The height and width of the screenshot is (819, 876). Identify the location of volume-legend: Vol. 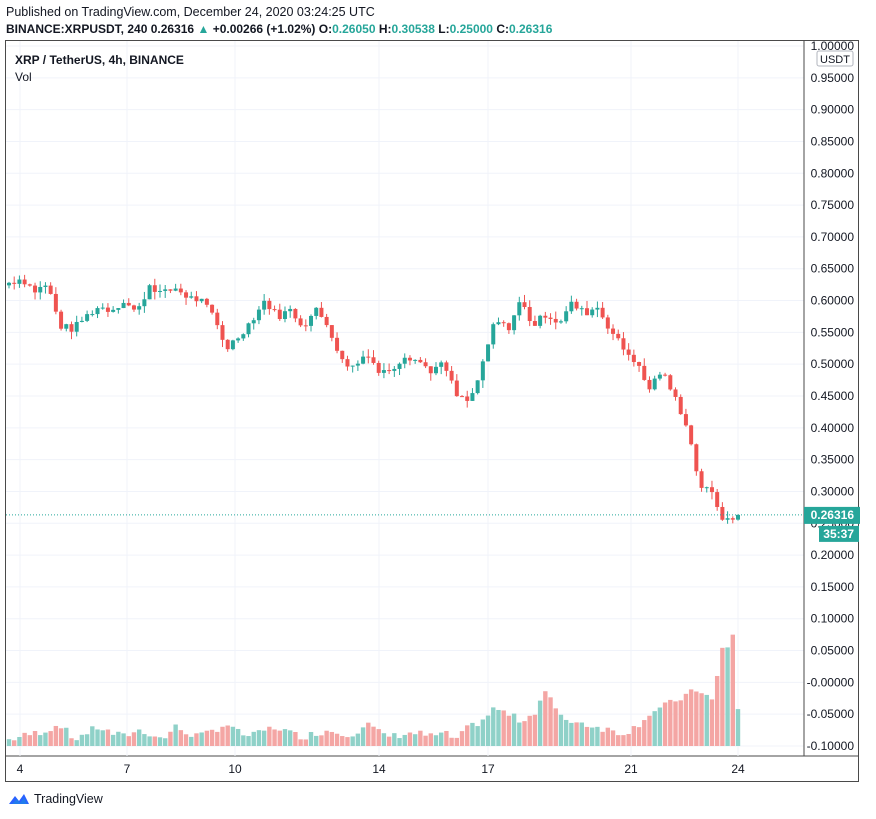
(23, 77).